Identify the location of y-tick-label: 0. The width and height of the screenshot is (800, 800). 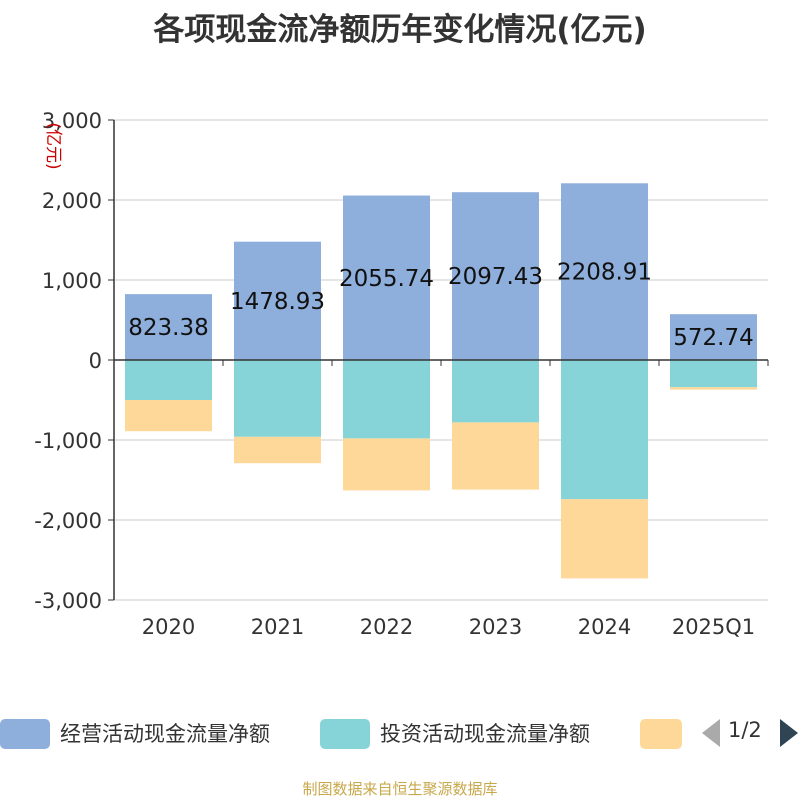
(95, 361).